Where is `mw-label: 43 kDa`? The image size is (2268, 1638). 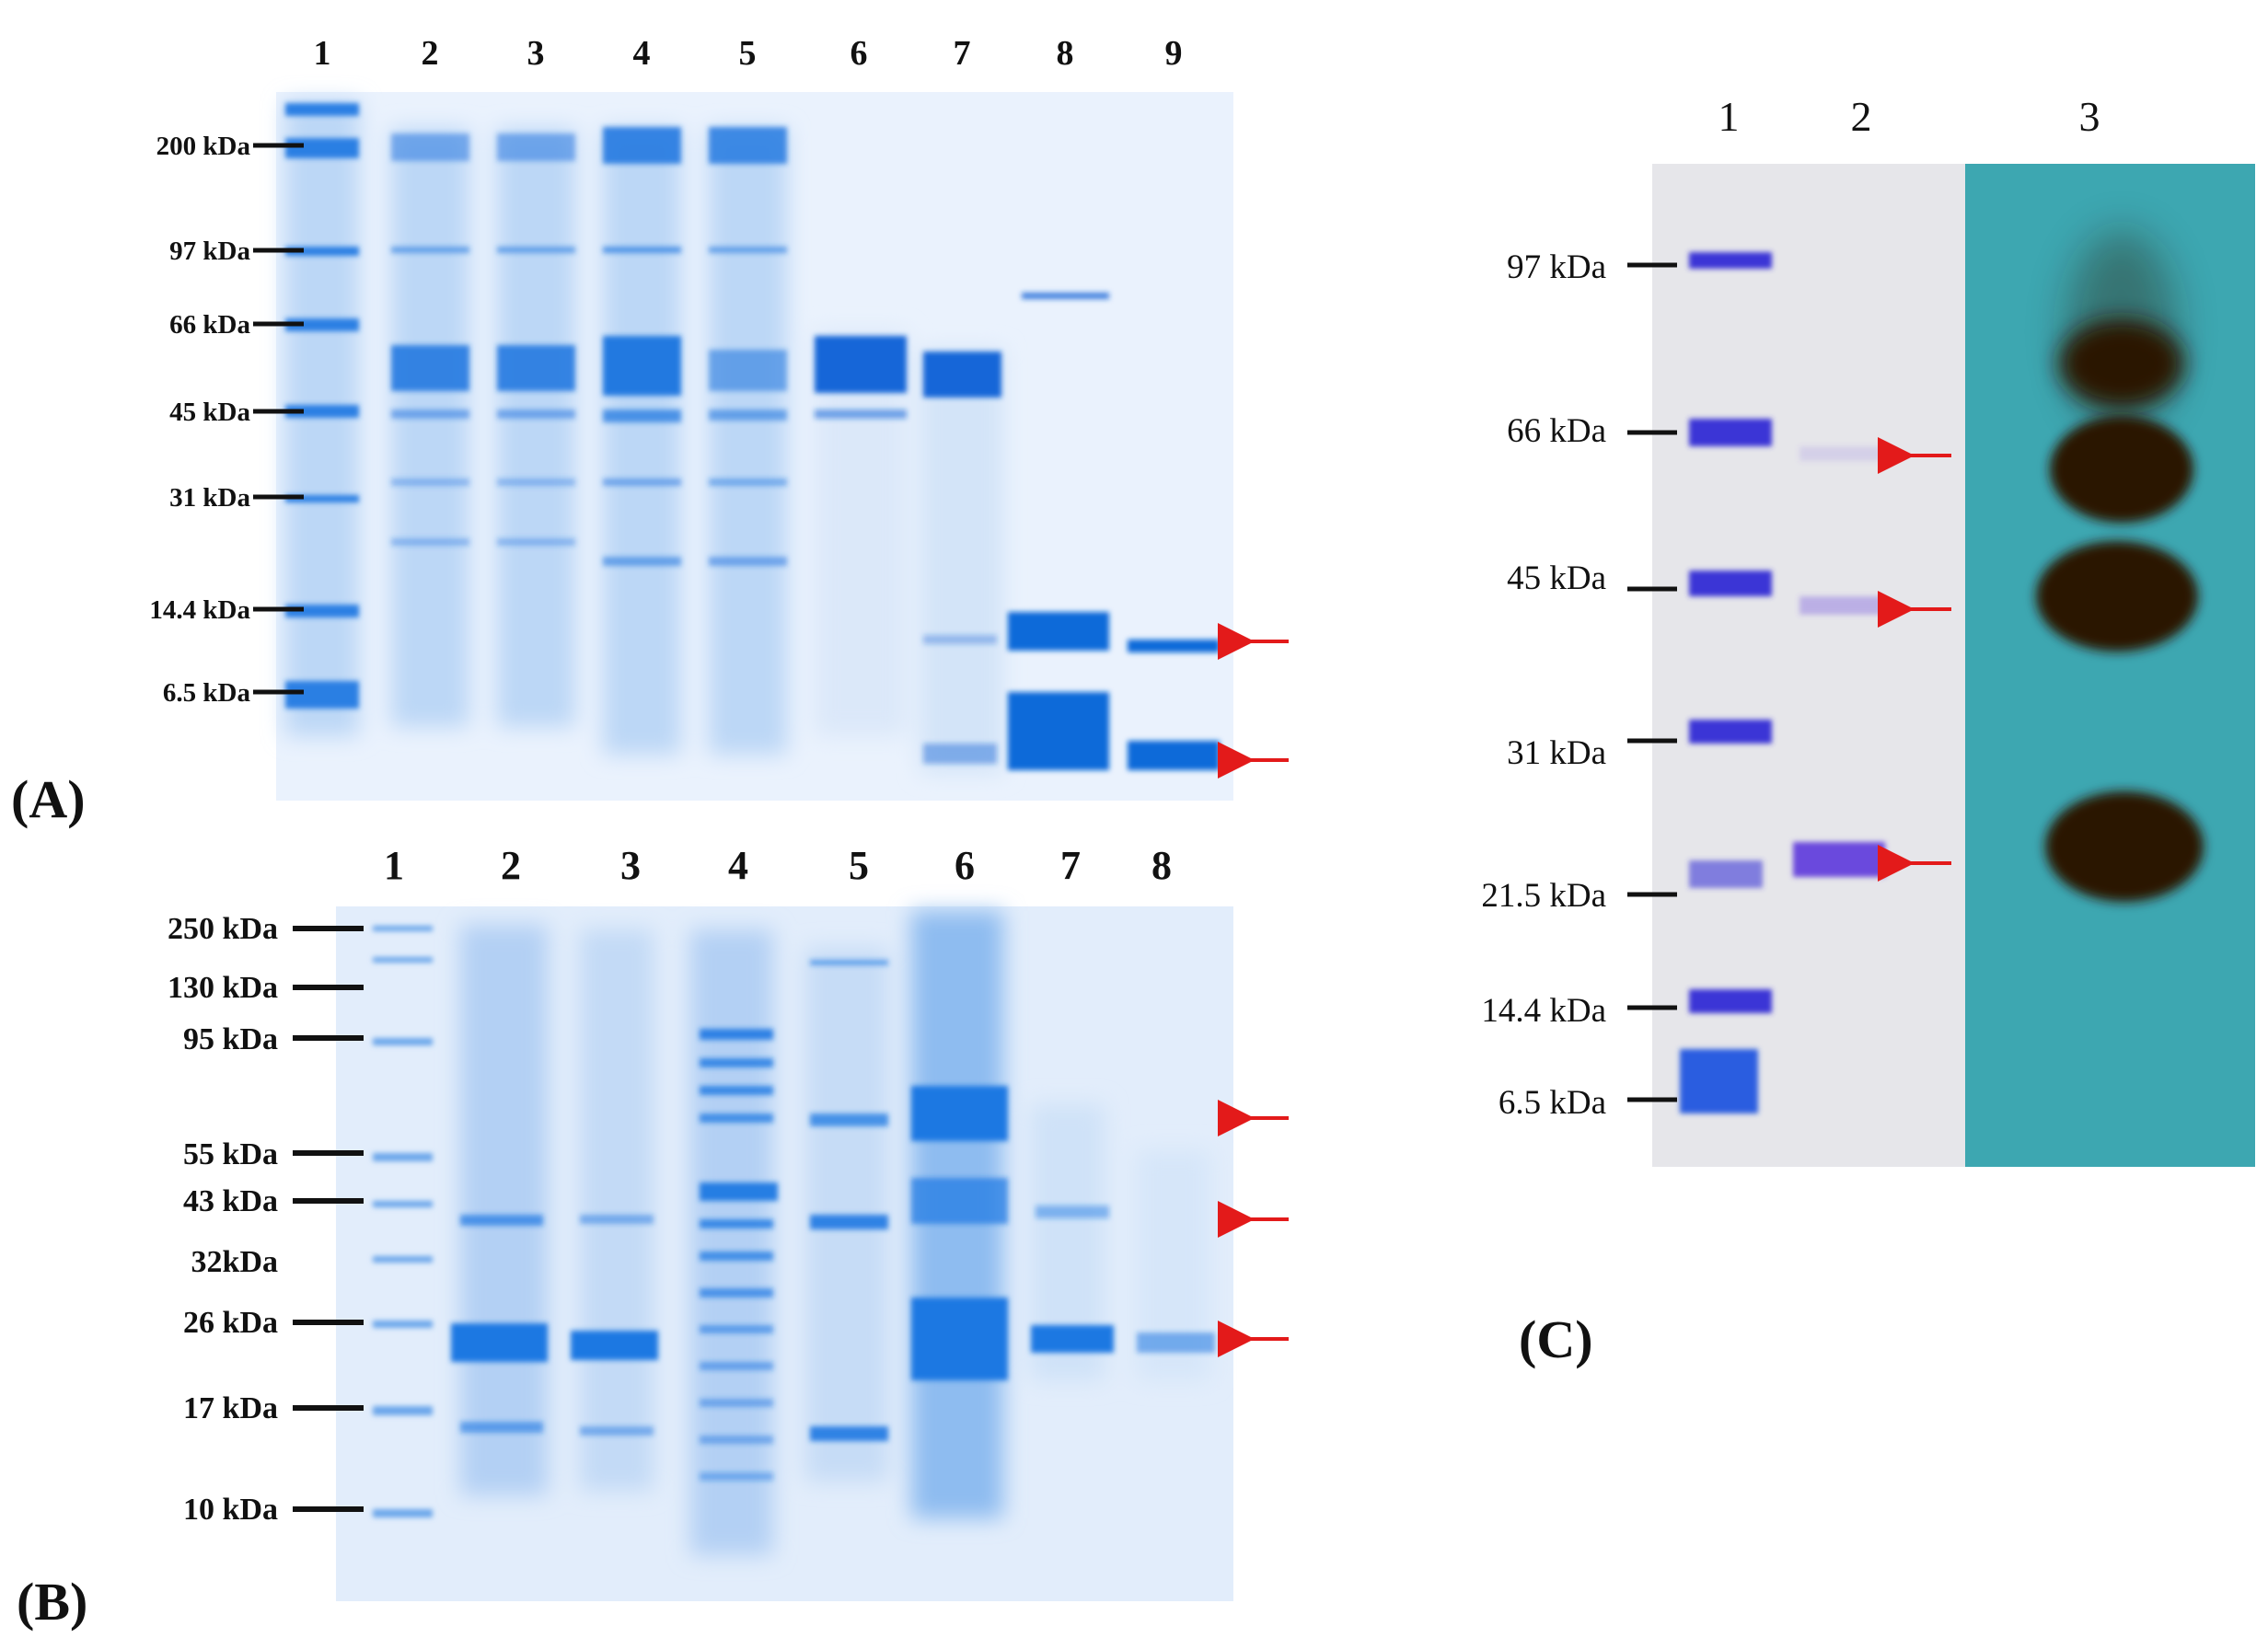 mw-label: 43 kDa is located at coordinates (230, 1201).